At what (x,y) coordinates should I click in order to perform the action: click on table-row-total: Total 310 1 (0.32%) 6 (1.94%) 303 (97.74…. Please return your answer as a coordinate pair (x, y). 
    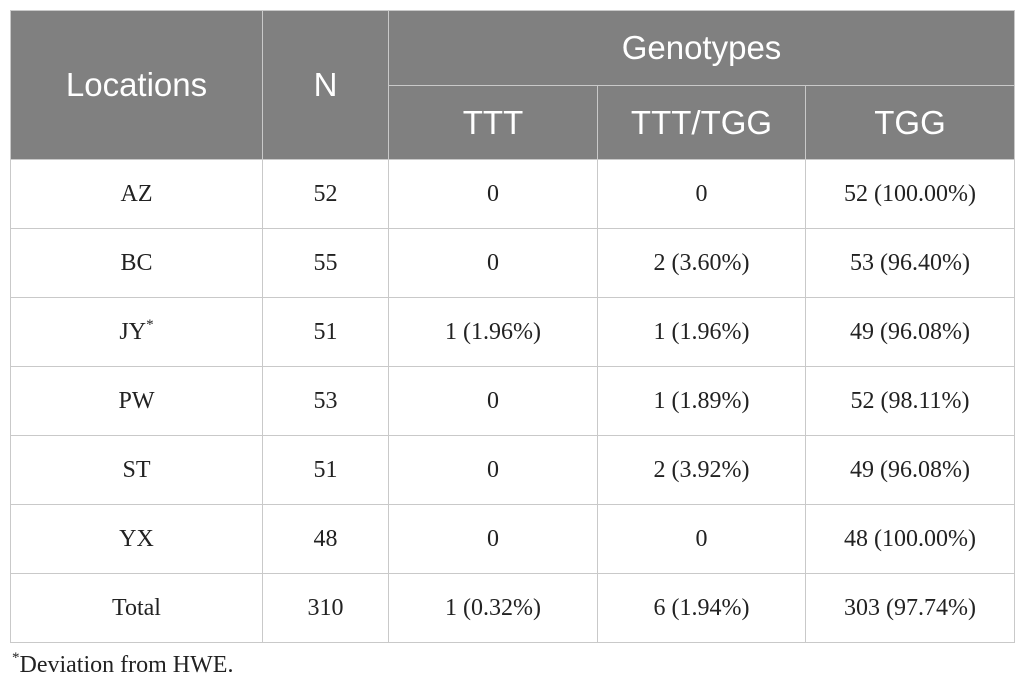
    Looking at the image, I should click on (513, 608).